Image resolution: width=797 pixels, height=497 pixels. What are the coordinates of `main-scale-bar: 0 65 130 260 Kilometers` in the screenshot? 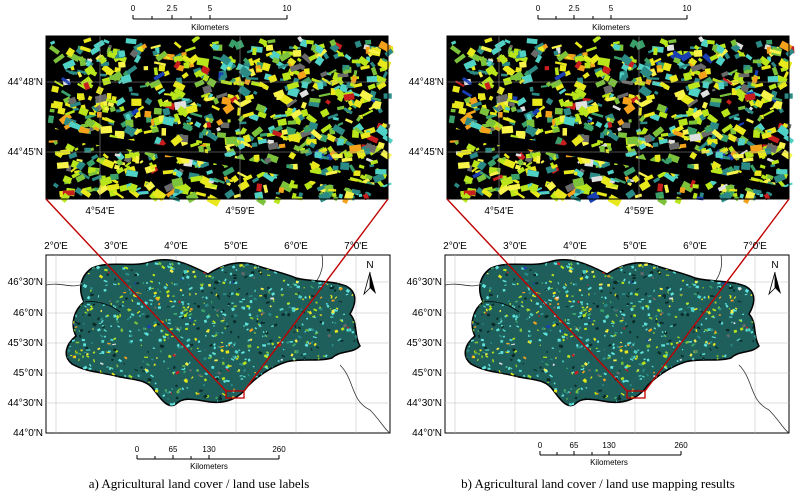 It's located at (210, 458).